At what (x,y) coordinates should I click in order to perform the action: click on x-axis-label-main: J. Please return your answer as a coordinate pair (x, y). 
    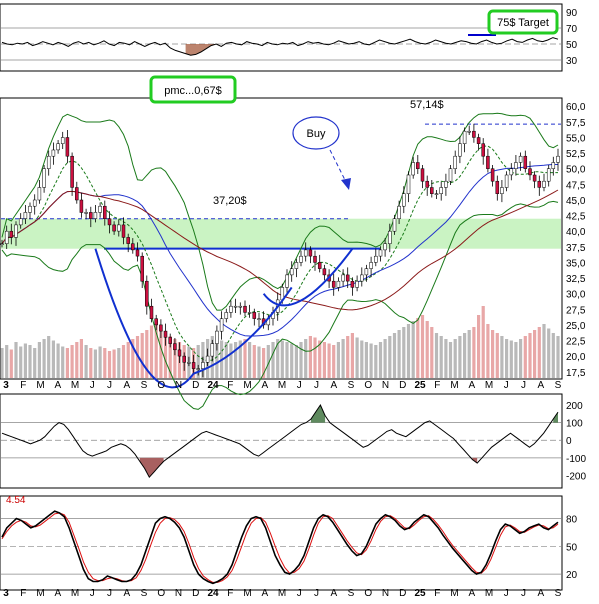
    Looking at the image, I should click on (316, 385).